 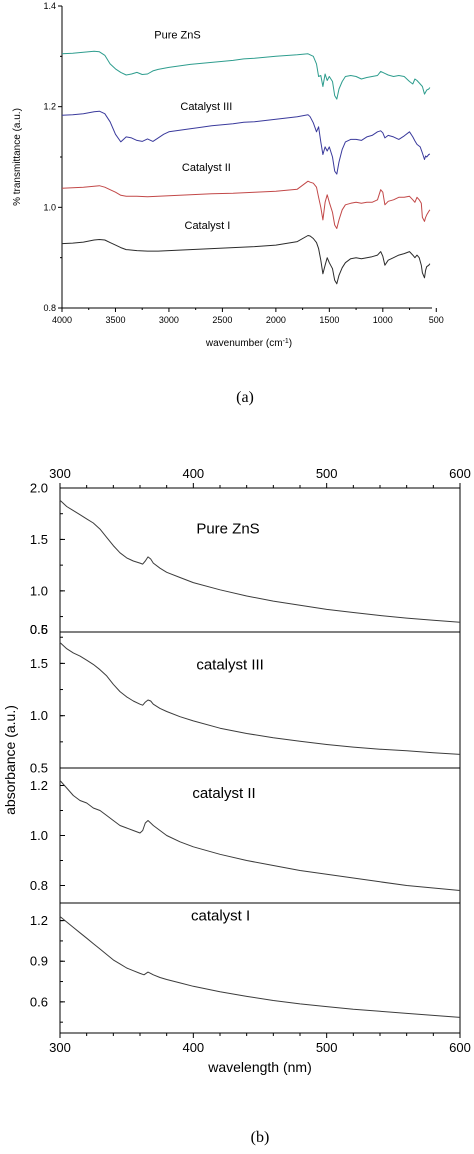 I want to click on panel-0: 2.0 1.5 1.0 0.6 Pure ZnS, so click(x=245, y=559).